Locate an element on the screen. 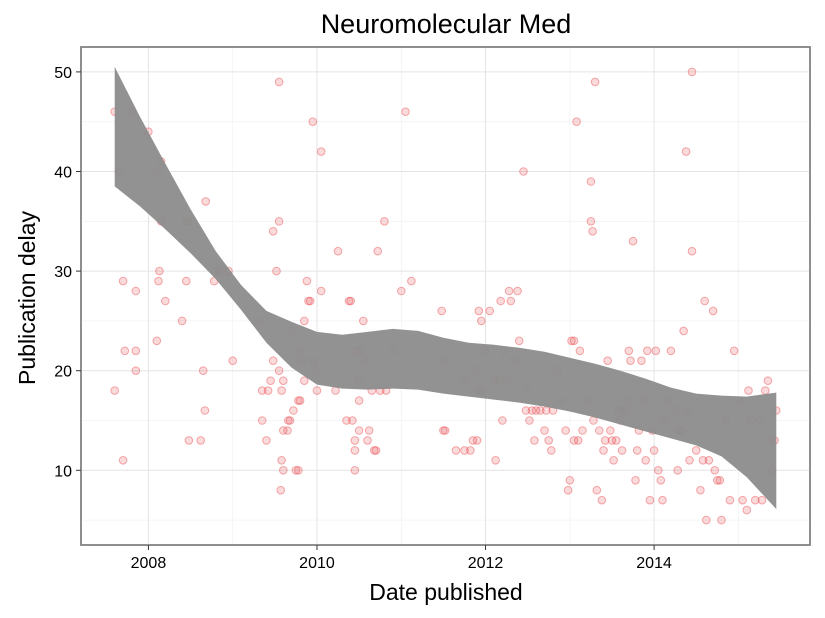  x-tick-label: 2008 is located at coordinates (149, 563).